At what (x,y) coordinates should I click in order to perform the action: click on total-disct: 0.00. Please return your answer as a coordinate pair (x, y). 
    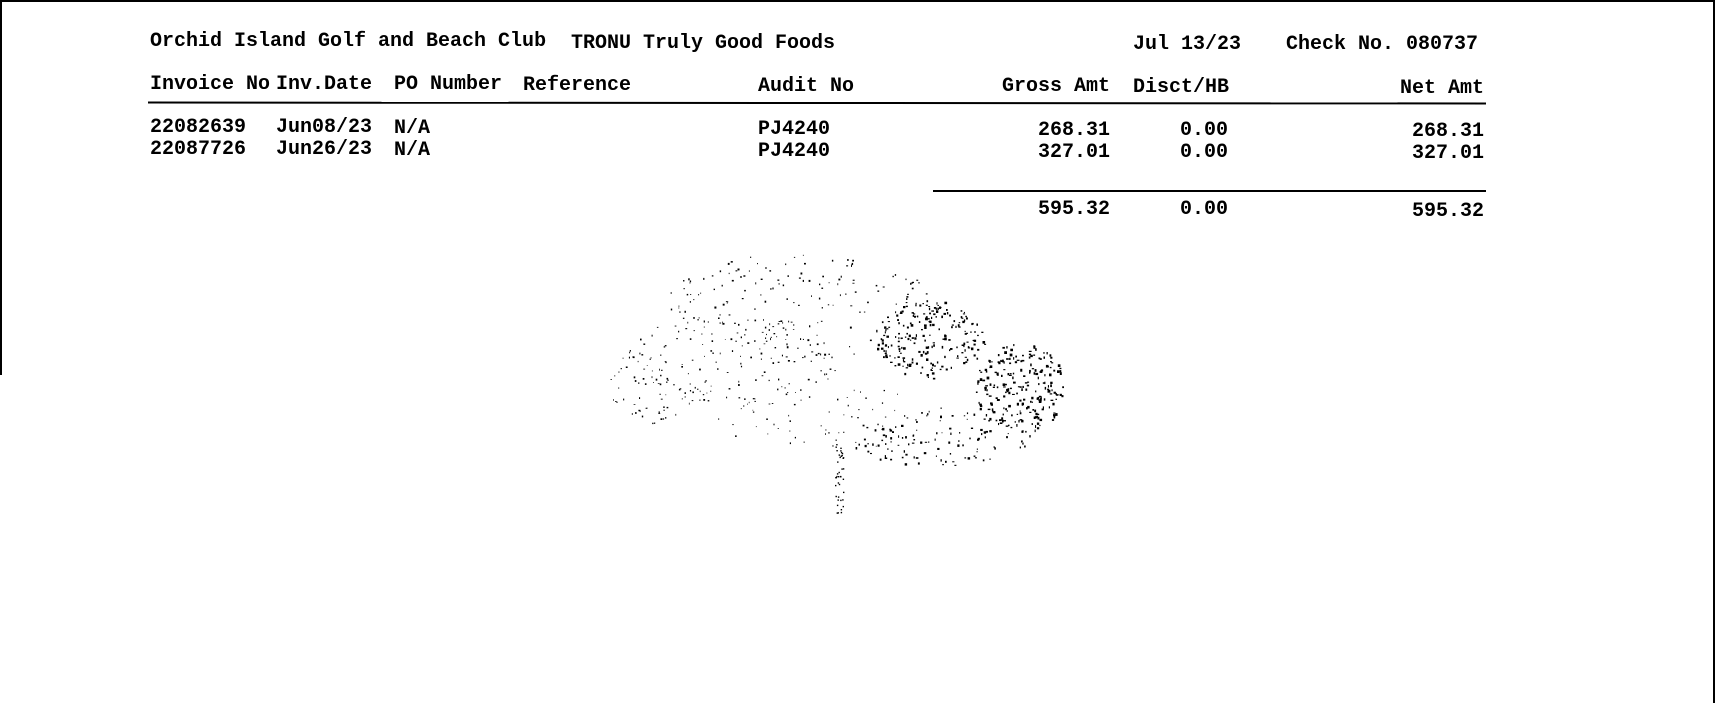
    Looking at the image, I should click on (1204, 209).